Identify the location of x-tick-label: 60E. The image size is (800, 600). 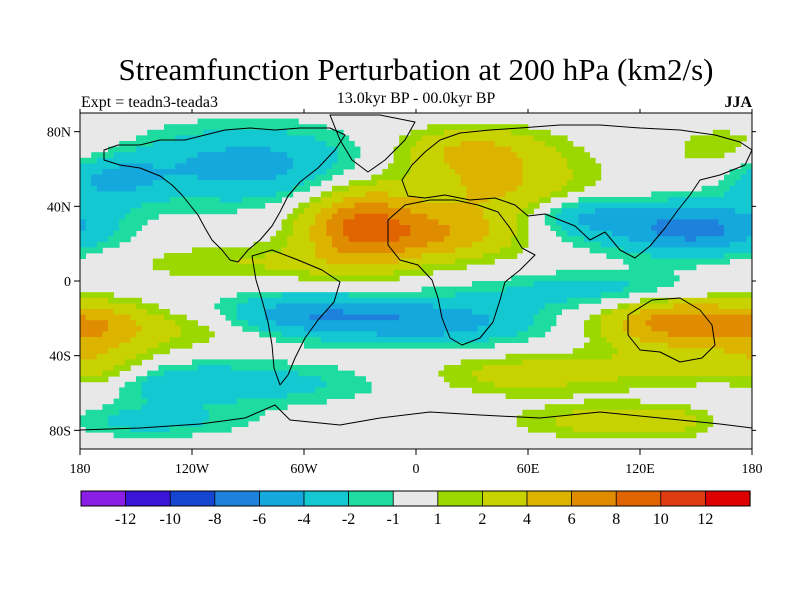
(528, 469).